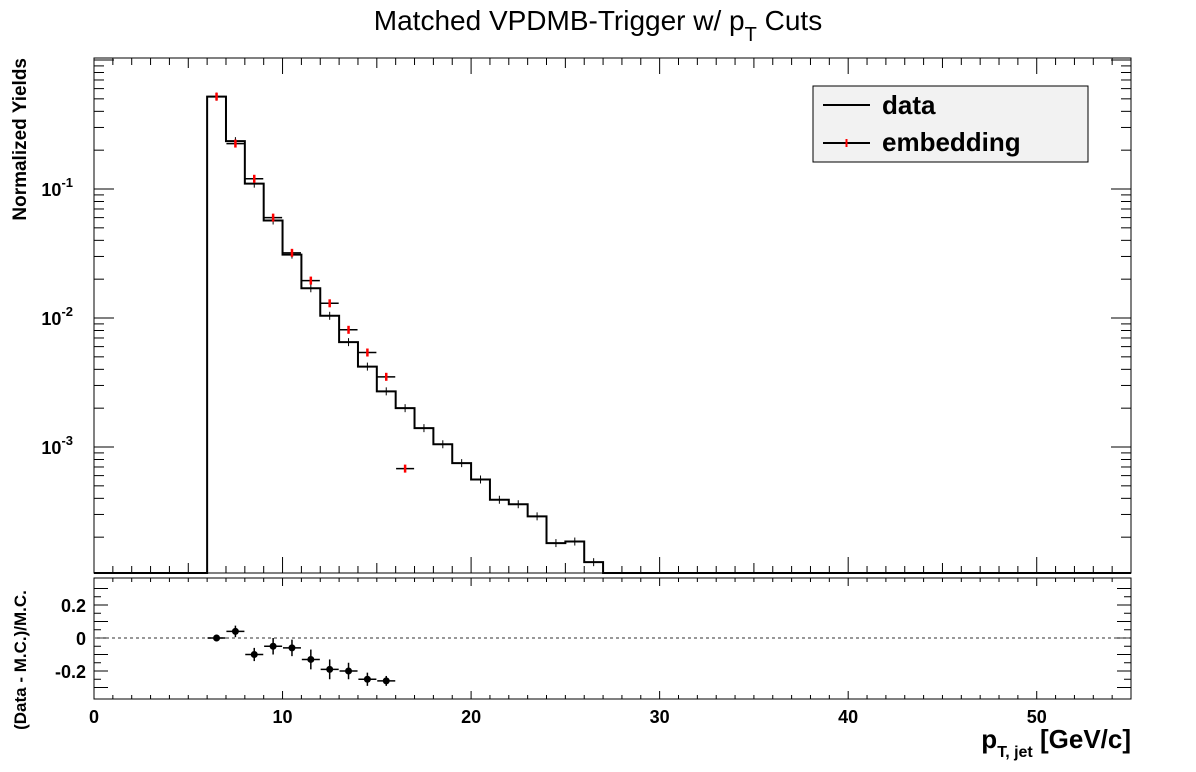 The height and width of the screenshot is (772, 1196). What do you see at coordinates (909, 105) in the screenshot?
I see `legend-data-label: data` at bounding box center [909, 105].